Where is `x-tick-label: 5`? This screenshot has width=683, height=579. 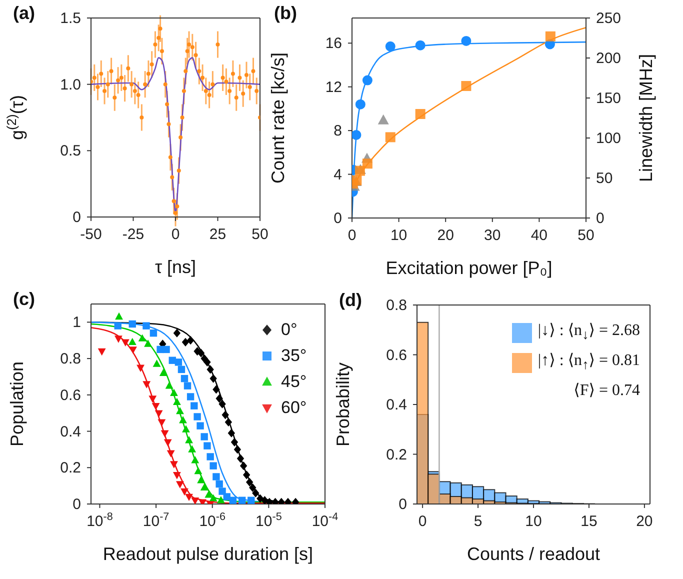 x-tick-label: 5 is located at coordinates (478, 521).